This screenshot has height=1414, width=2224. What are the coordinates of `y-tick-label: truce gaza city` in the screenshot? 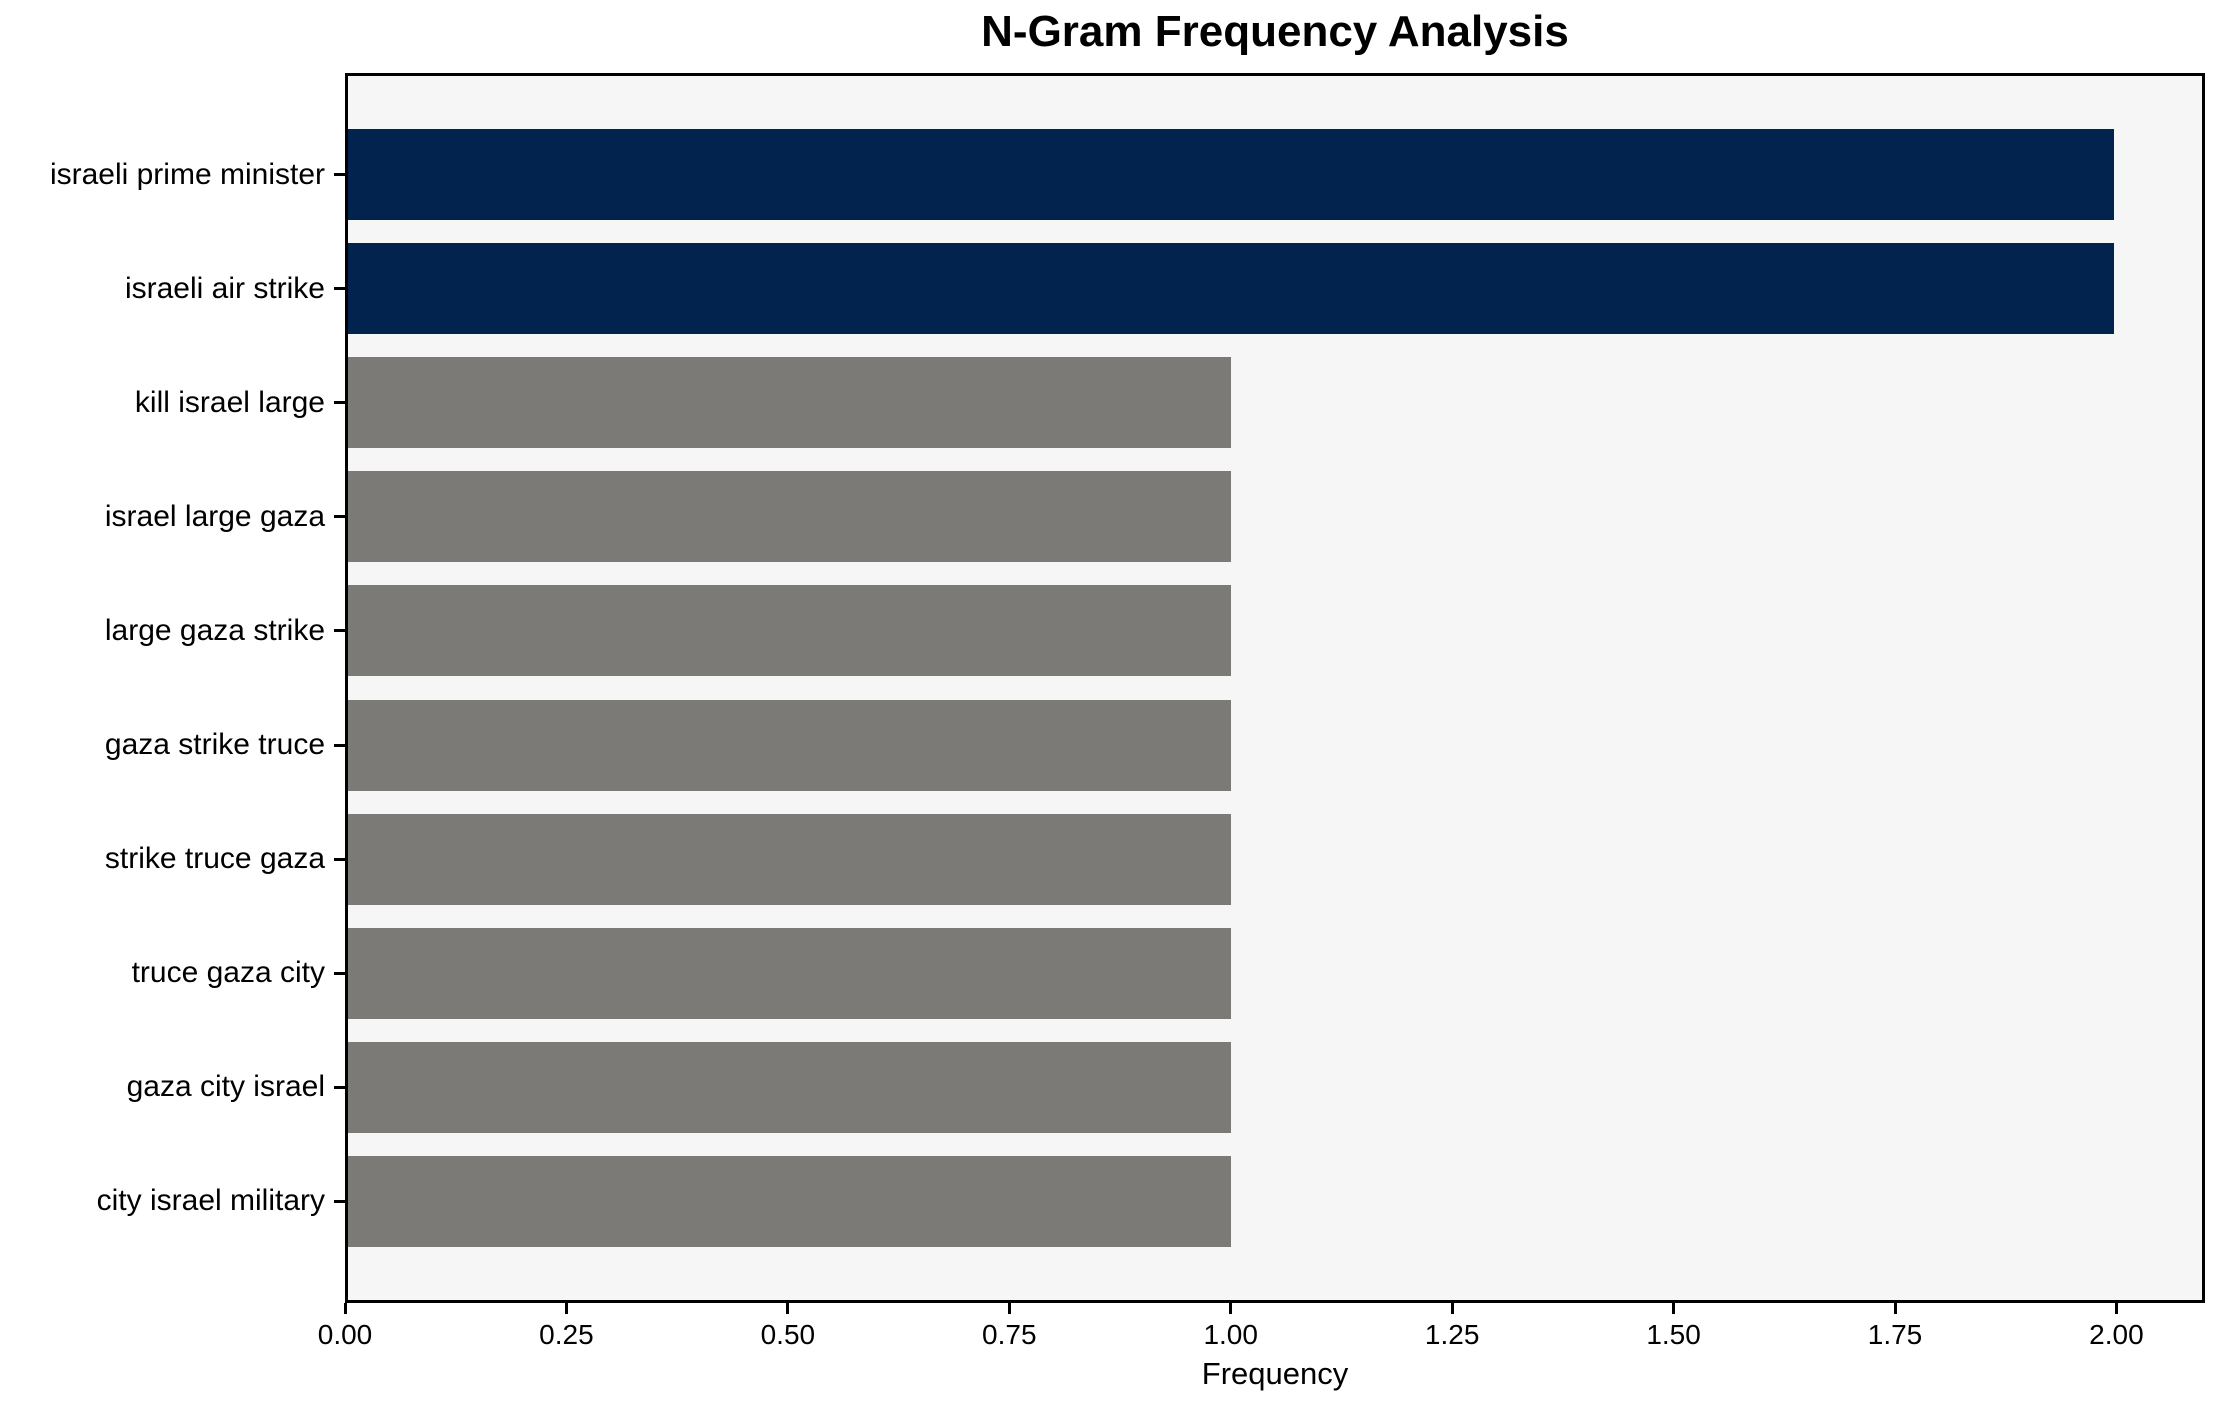 It's located at (228, 973).